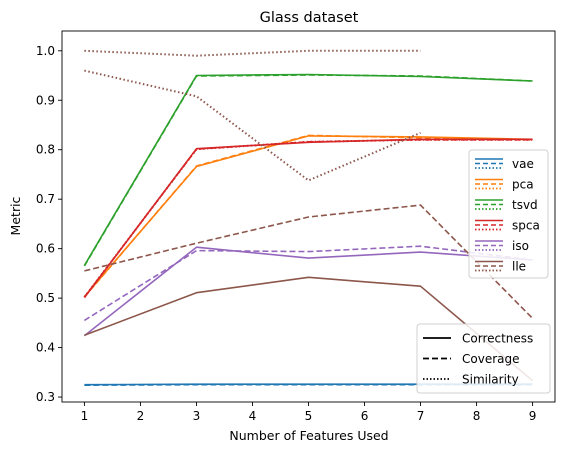 The height and width of the screenshot is (457, 567). I want to click on legend-metrics: Correctness Coverage Similarity, so click(483, 358).